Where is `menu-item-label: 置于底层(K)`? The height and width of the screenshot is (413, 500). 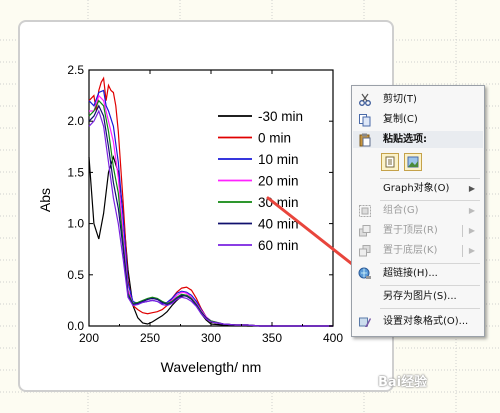 menu-item-label: 置于底层(K) is located at coordinates (410, 250).